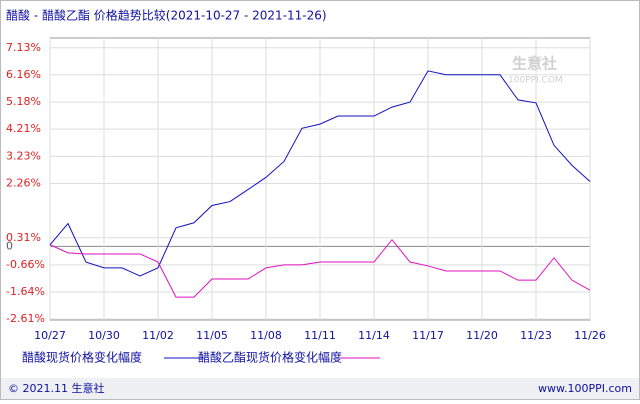 This screenshot has height=404, width=640. Describe the element at coordinates (535, 81) in the screenshot. I see `watermark-sub: 100PPI.COM` at that location.